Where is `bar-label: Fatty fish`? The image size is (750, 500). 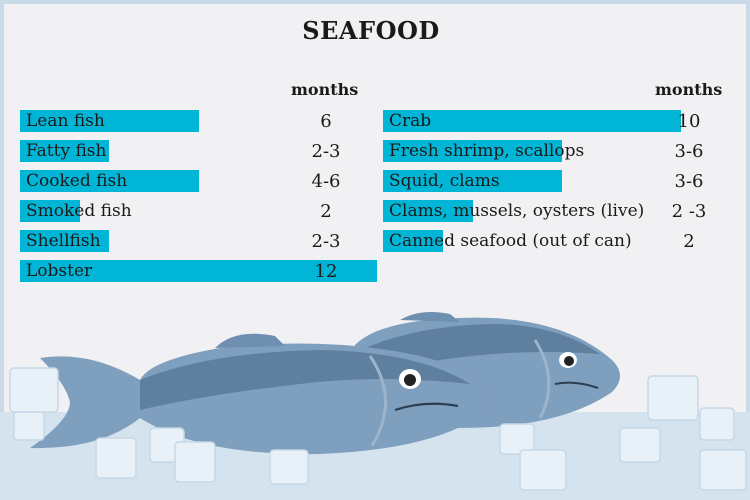 bar-label: Fatty fish is located at coordinates (66, 151).